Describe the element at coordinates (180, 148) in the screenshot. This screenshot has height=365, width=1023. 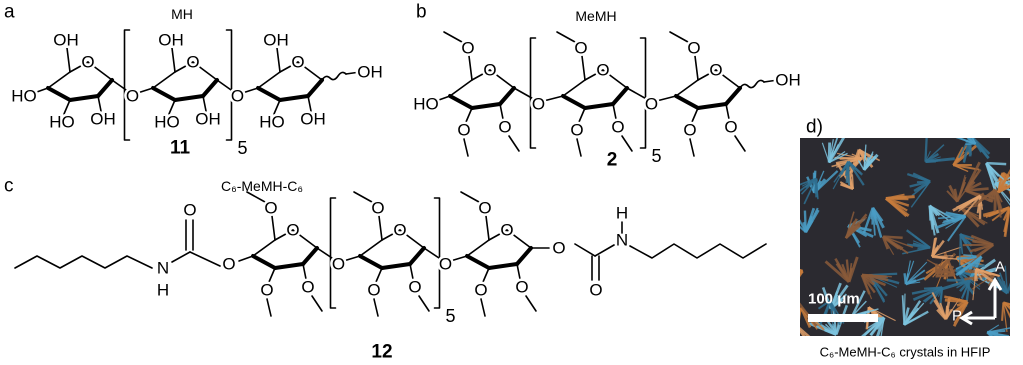
I see `compound-number: 11` at that location.